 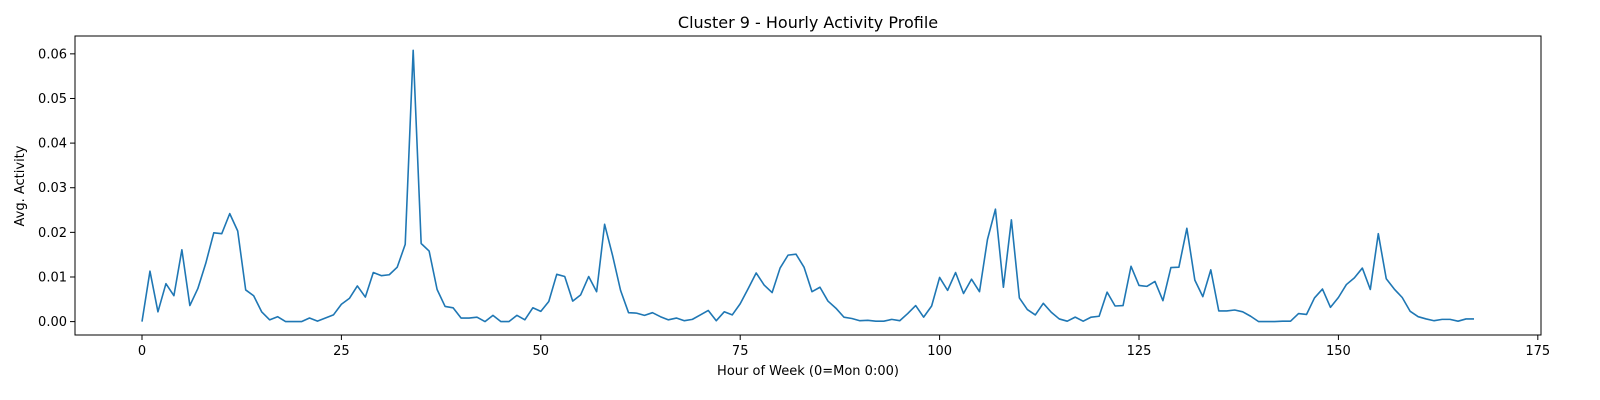 What do you see at coordinates (1537, 351) in the screenshot?
I see `x-tick-label: 175` at bounding box center [1537, 351].